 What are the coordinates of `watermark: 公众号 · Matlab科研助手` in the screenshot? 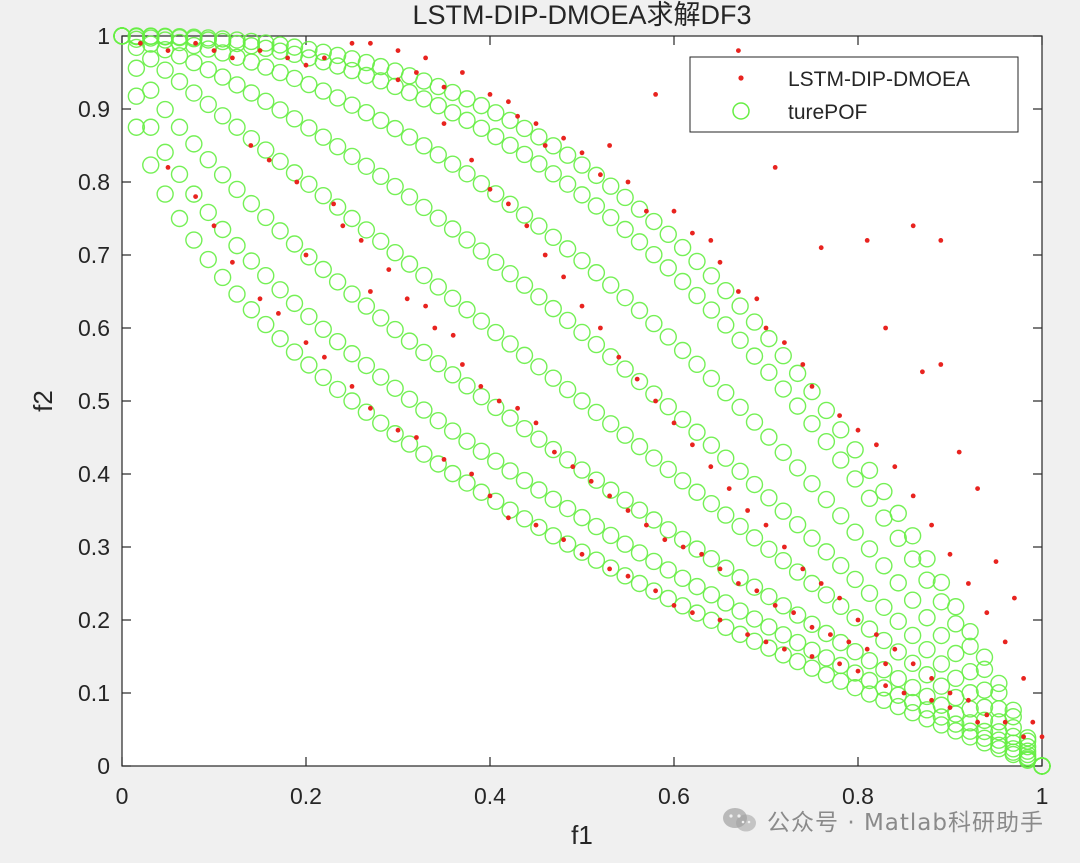 It's located at (882, 820).